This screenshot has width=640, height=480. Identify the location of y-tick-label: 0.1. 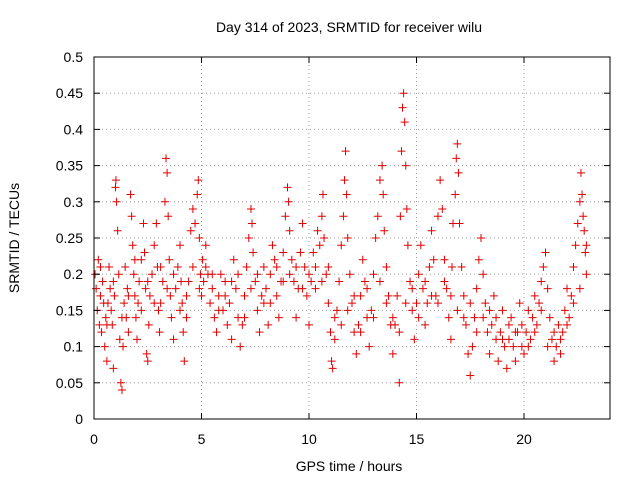
(74, 347).